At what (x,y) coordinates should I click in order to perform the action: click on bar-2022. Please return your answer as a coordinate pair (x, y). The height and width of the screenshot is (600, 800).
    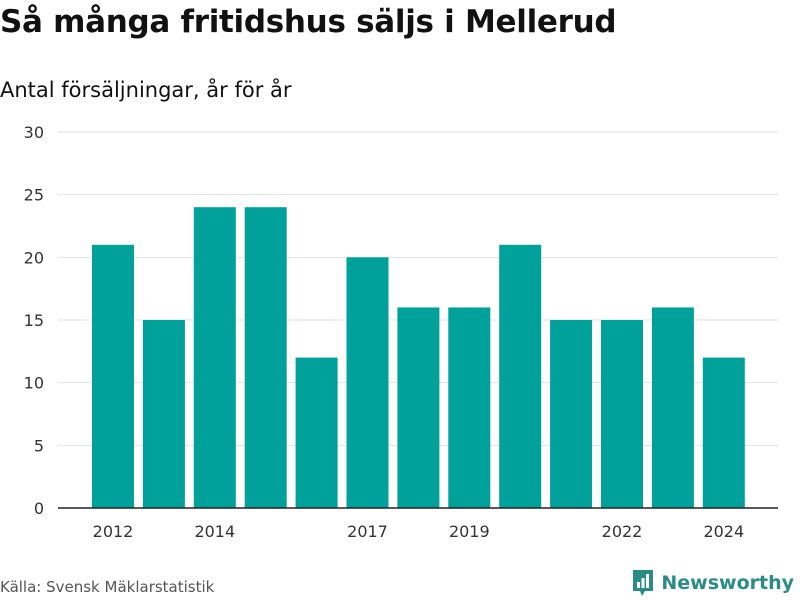
    Looking at the image, I should click on (622, 414).